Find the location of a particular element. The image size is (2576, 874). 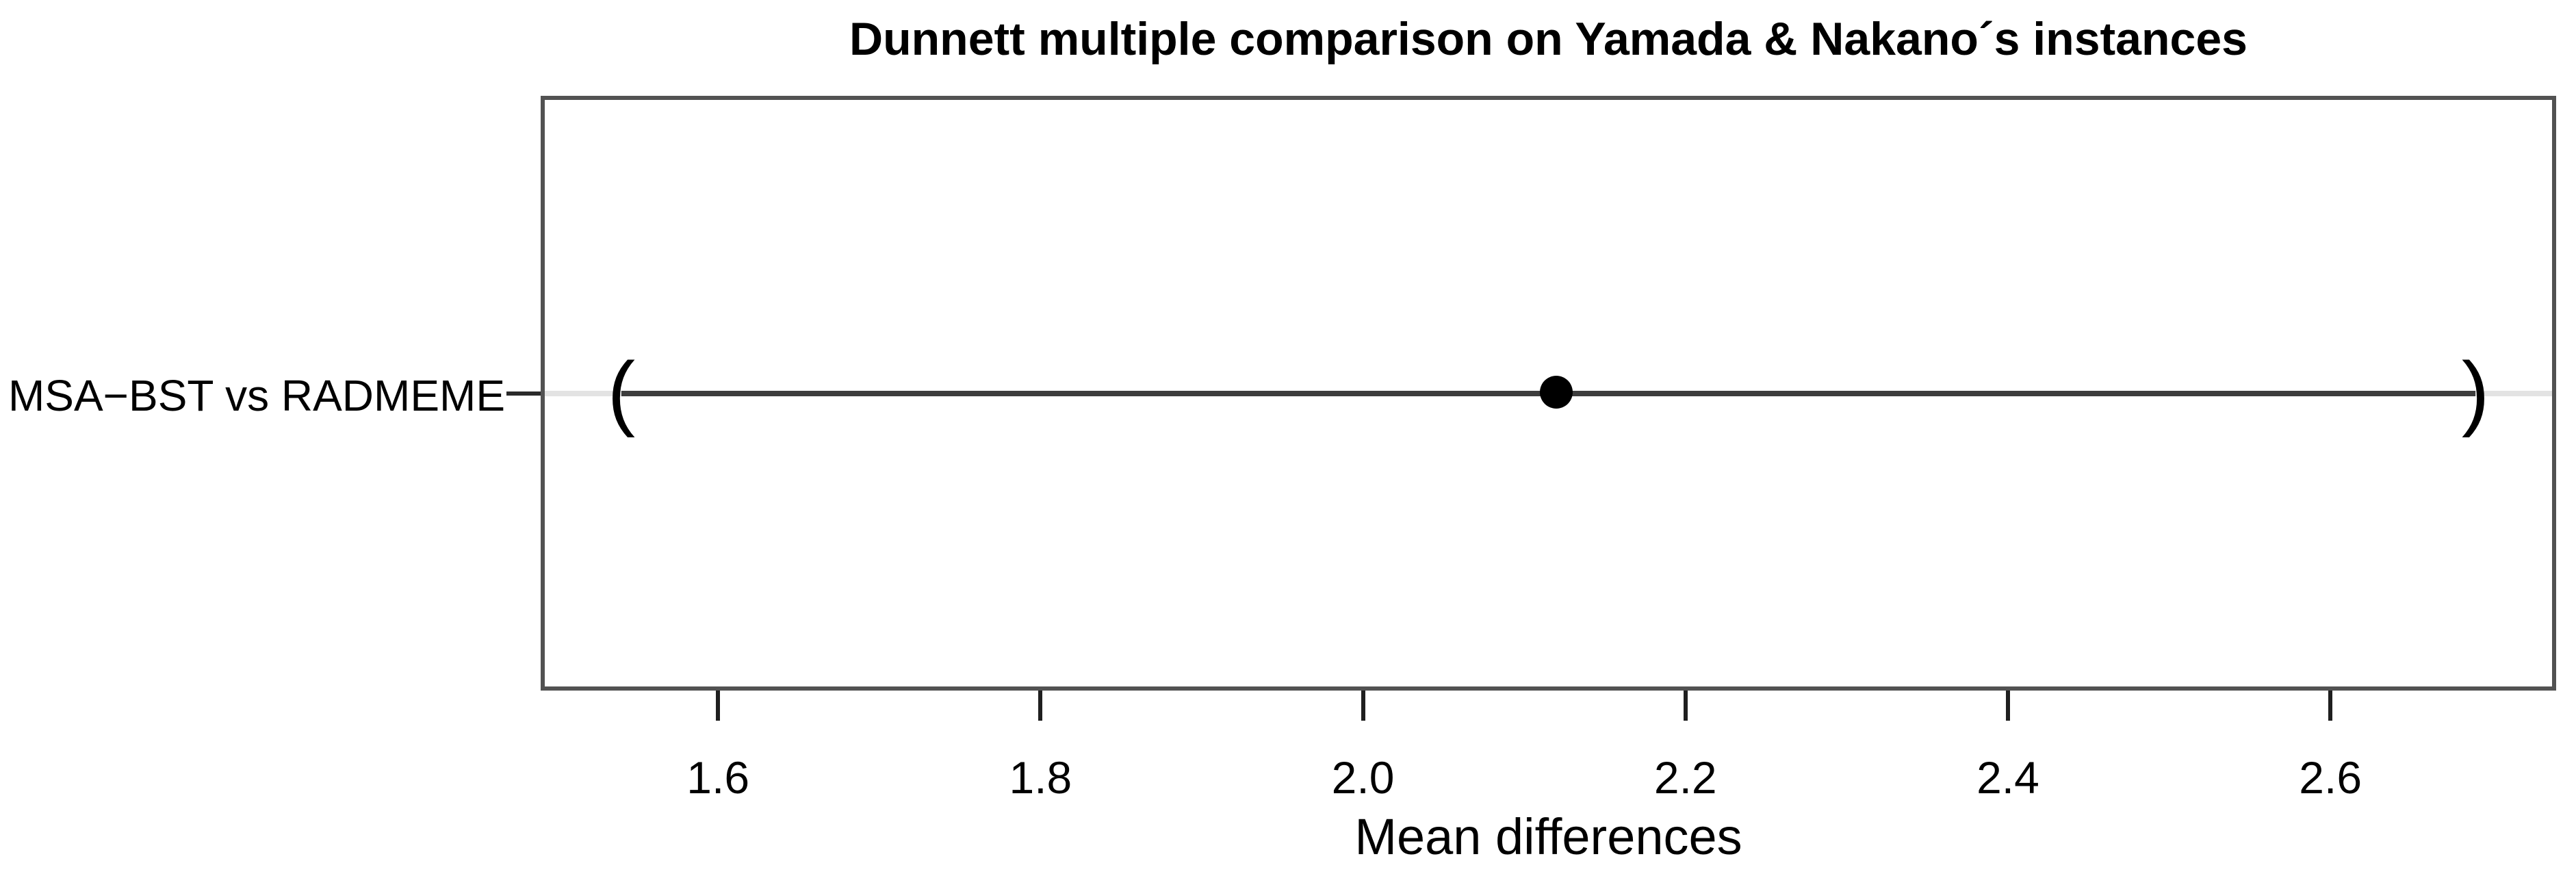

ci-upper-bound-paren: ) is located at coordinates (2475, 391).